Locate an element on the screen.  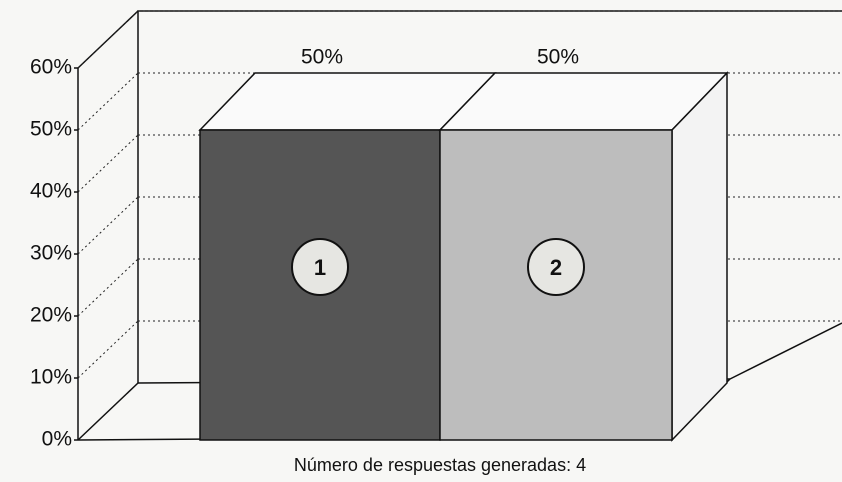
right-wall-floor is located at coordinates (785, 351).